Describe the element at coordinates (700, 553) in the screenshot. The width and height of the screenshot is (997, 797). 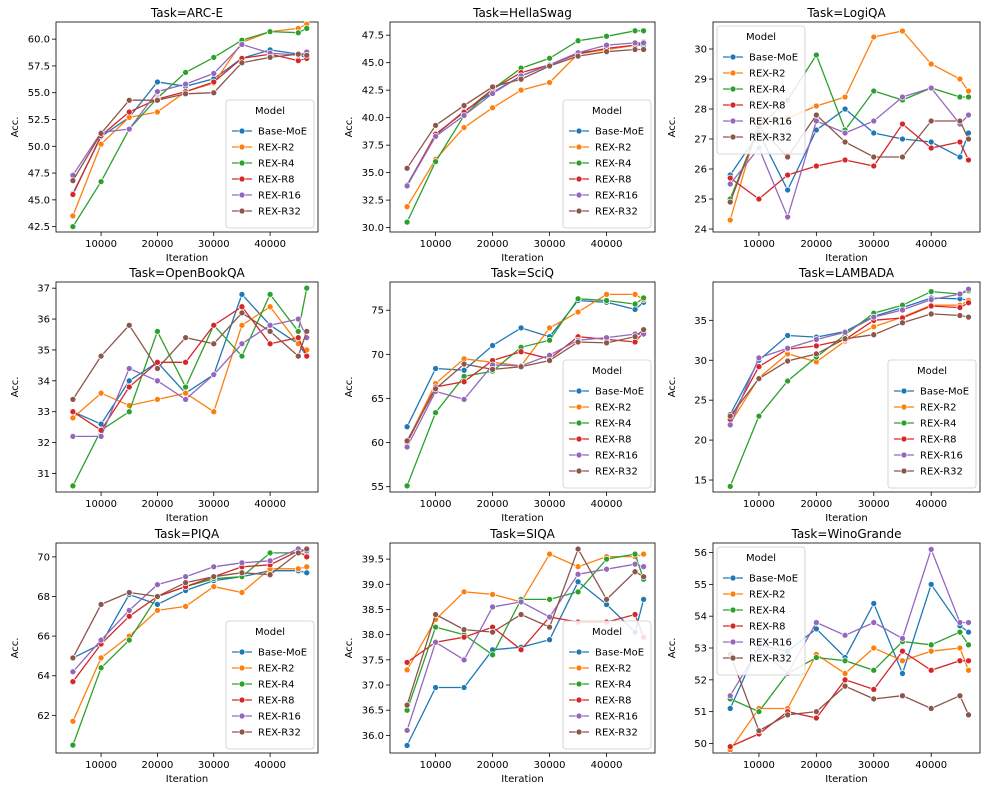
I see `y-tick-label: 56` at that location.